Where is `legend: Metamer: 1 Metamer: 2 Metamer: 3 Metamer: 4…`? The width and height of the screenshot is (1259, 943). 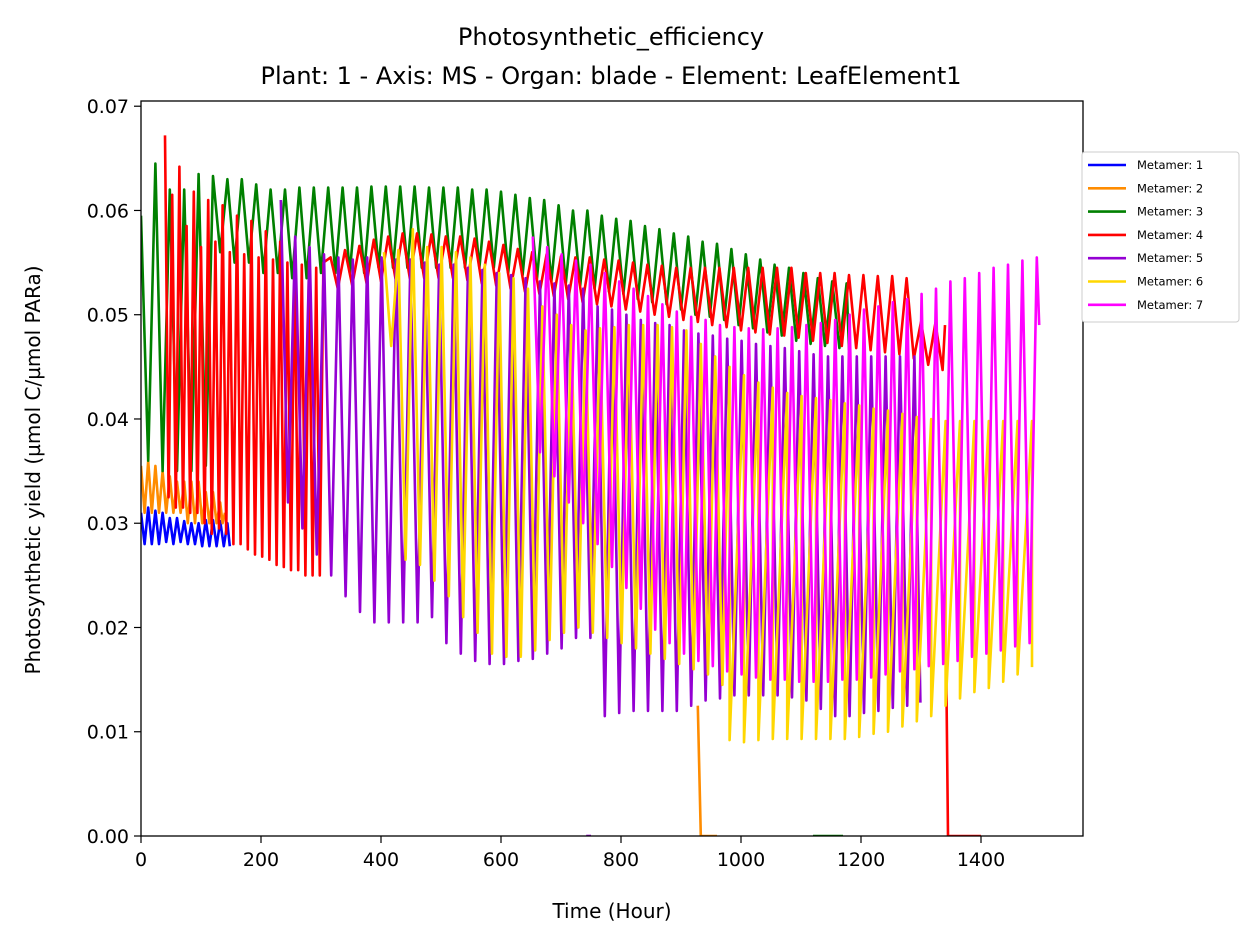
legend: Metamer: 1 Metamer: 2 Metamer: 3 Metamer: 4… is located at coordinates (1160, 237).